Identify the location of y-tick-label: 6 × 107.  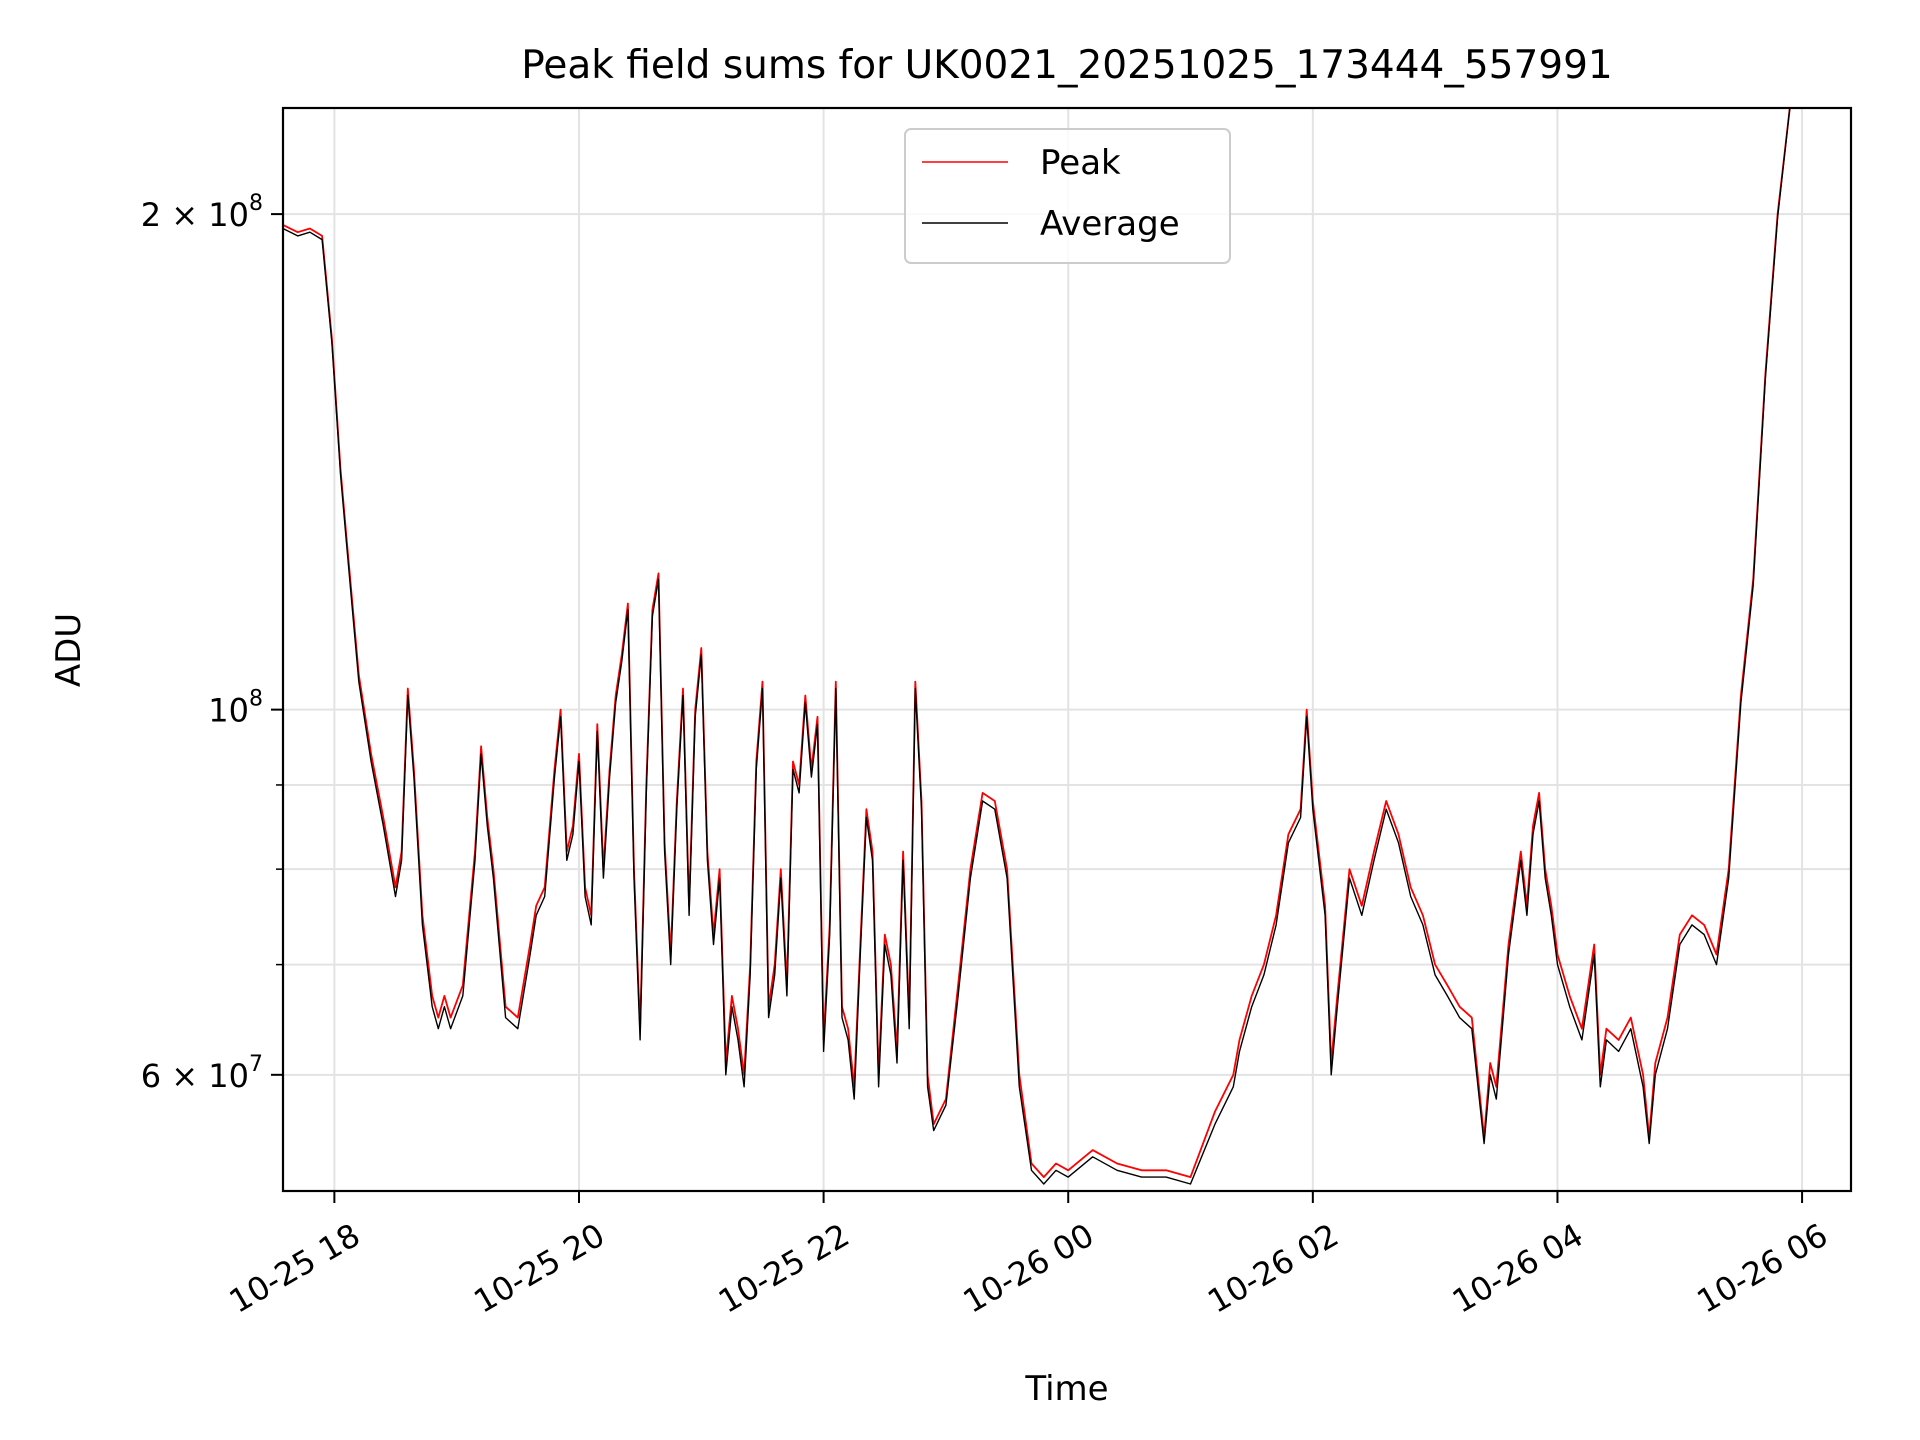
(202, 1073).